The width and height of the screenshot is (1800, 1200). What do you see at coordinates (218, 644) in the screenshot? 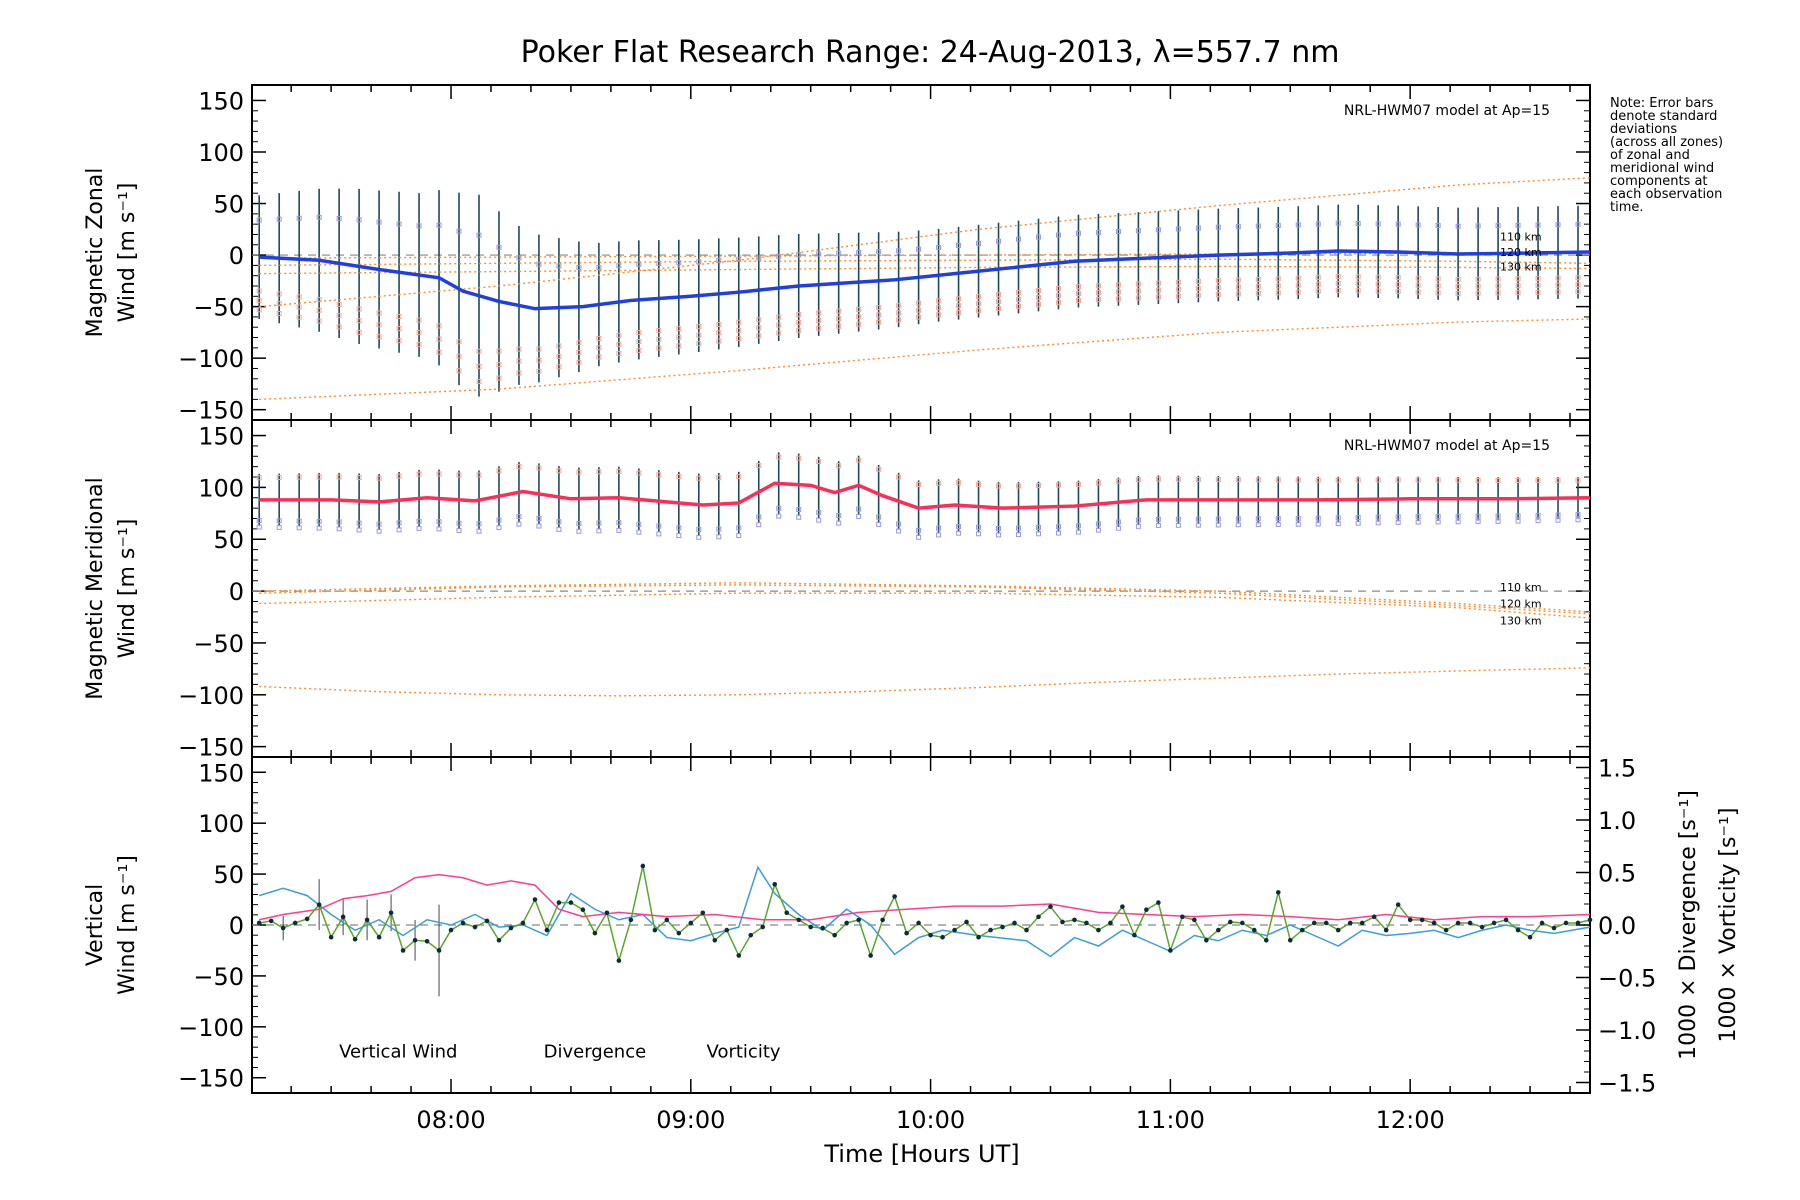
I see `y-tick-label: −50` at bounding box center [218, 644].